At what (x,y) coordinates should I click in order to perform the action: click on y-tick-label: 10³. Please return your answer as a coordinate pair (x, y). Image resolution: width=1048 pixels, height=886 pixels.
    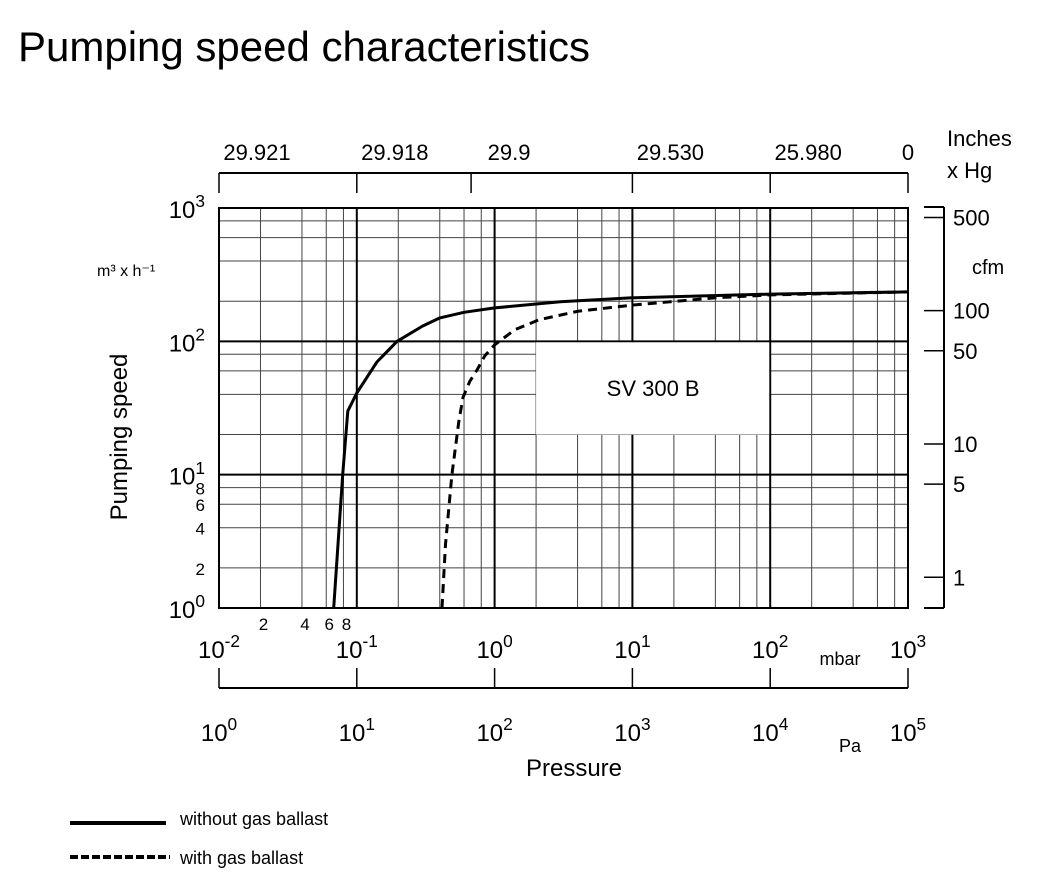
    Looking at the image, I should click on (187, 207).